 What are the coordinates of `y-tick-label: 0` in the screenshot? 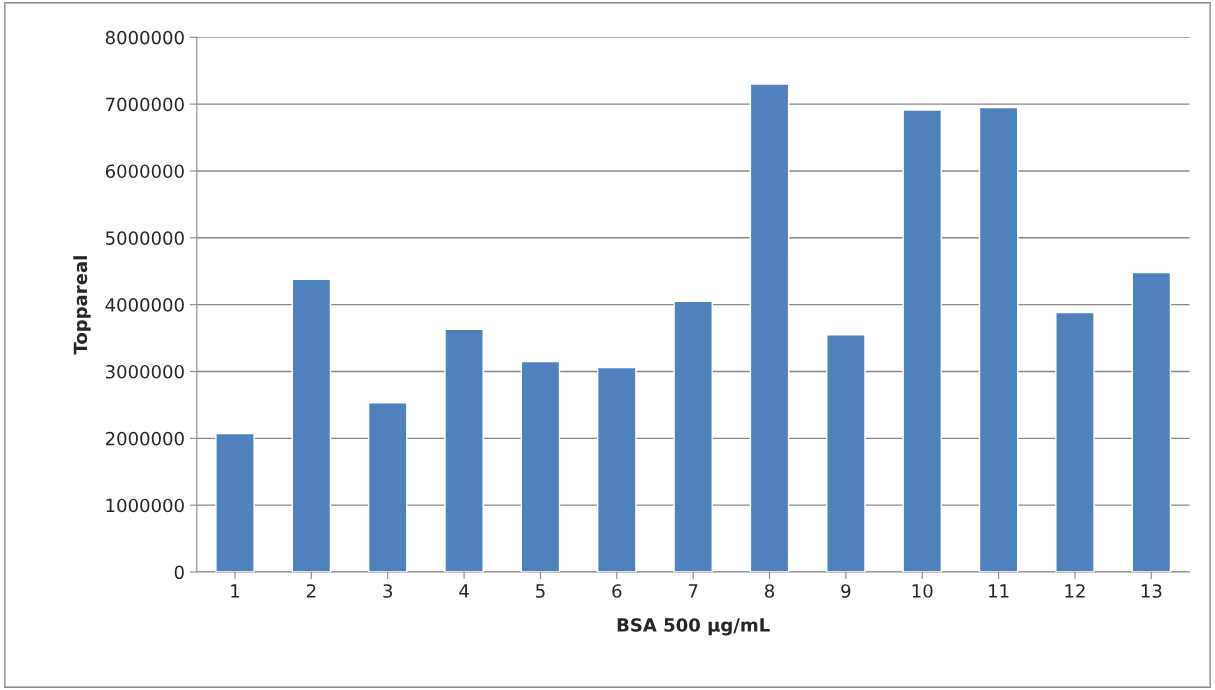 It's located at (179, 572).